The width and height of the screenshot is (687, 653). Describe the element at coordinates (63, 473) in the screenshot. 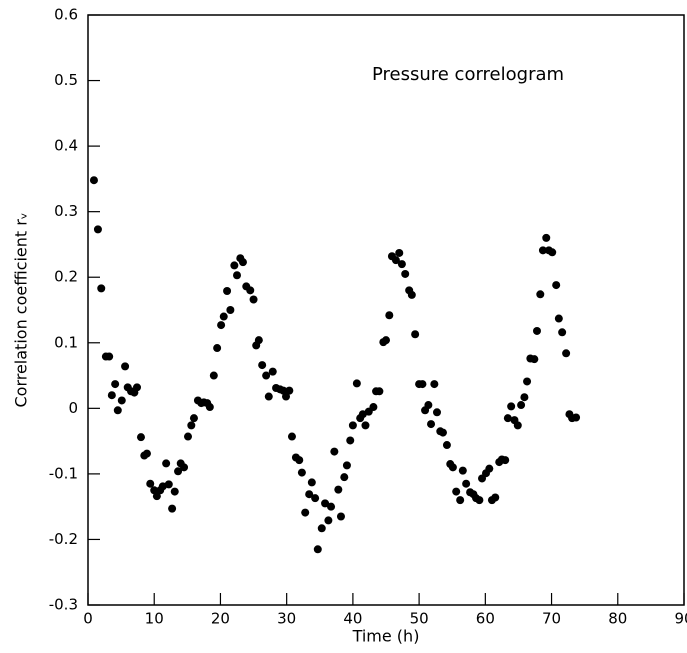

I see `y-tick-label: -0.1` at that location.